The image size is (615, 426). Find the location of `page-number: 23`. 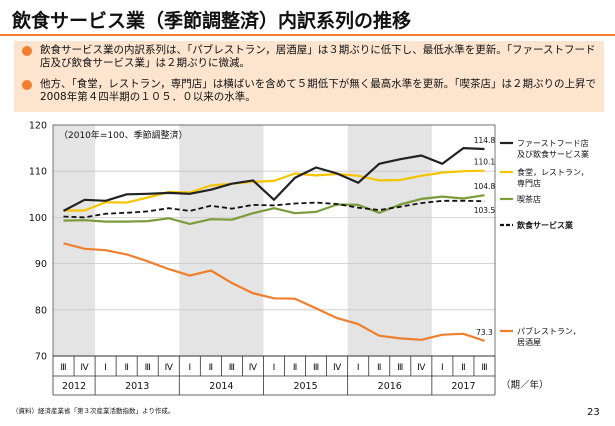

page-number: 23 is located at coordinates (593, 412).